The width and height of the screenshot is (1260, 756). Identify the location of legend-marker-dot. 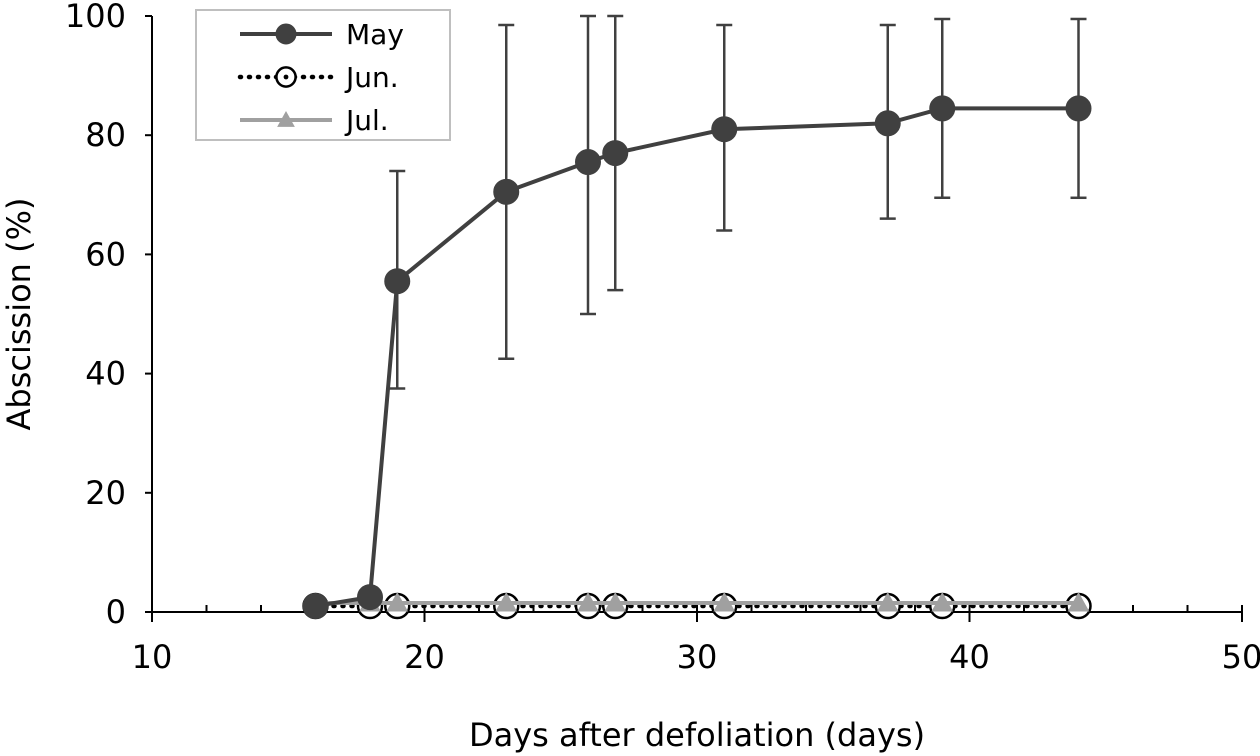
(286, 77).